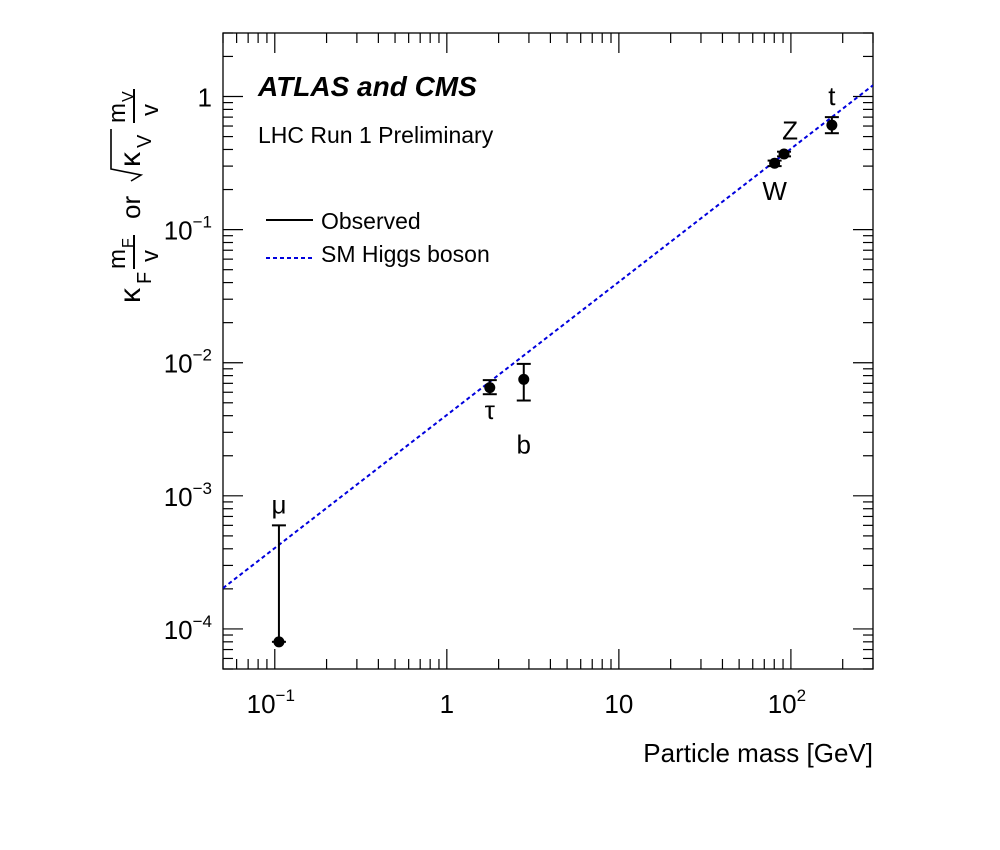 Image resolution: width=1000 pixels, height=850 pixels. Describe the element at coordinates (376, 135) in the screenshot. I see `chart-subtitle: LHC Run 1 Preliminary` at that location.